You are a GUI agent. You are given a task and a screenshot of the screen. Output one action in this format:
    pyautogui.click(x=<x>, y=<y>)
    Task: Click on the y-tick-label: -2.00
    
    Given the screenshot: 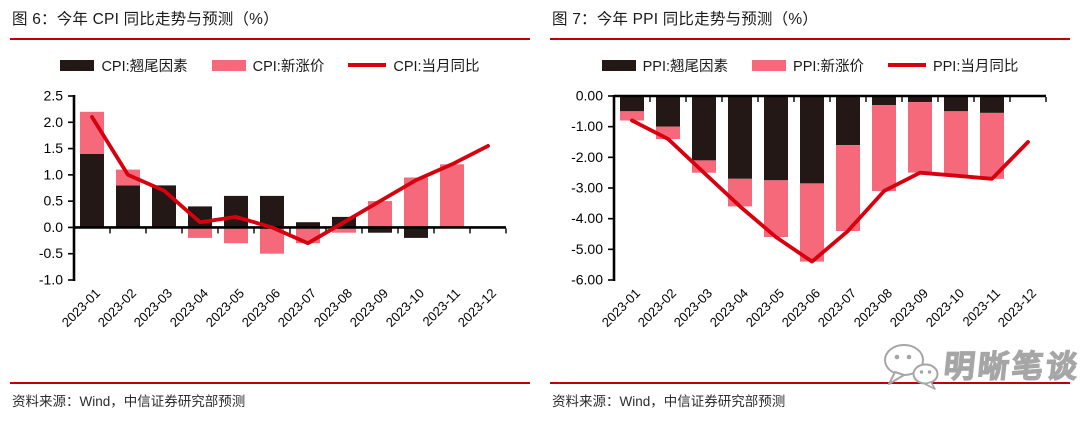 What is the action you would take?
    pyautogui.click(x=587, y=157)
    